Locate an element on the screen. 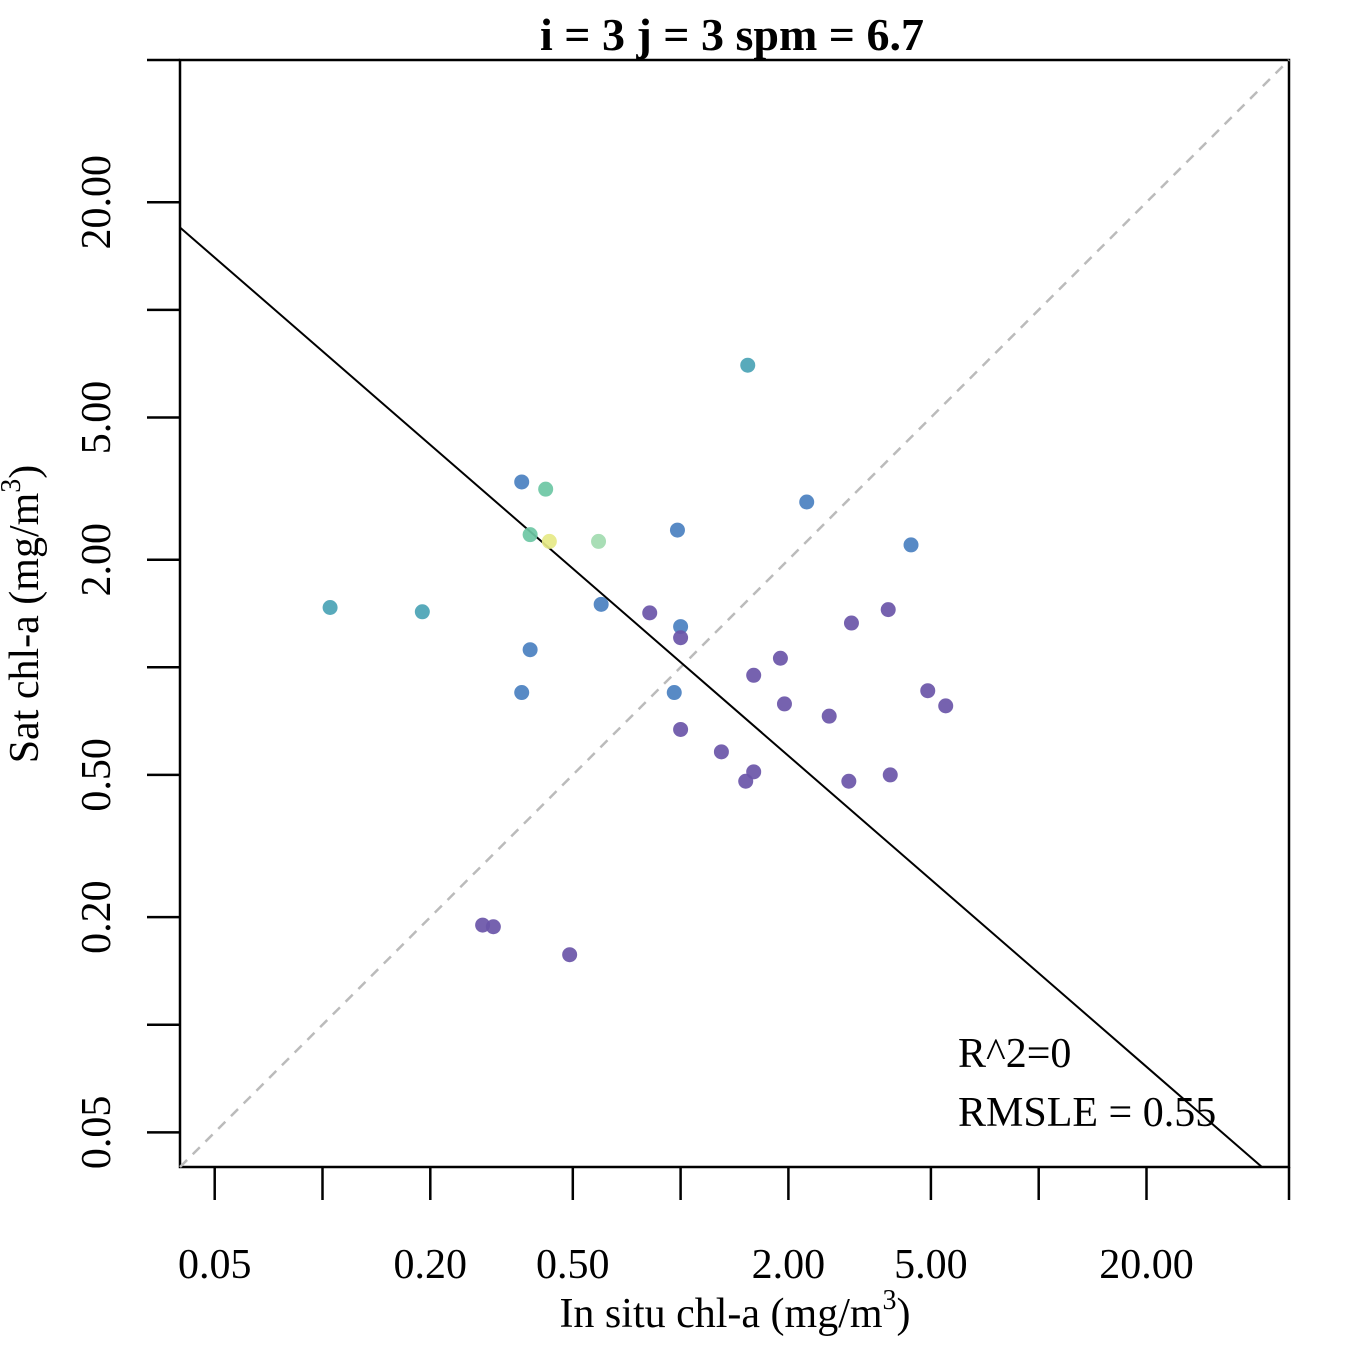 The image size is (1350, 1350). y-tick-label: 0.20 is located at coordinates (97, 917).